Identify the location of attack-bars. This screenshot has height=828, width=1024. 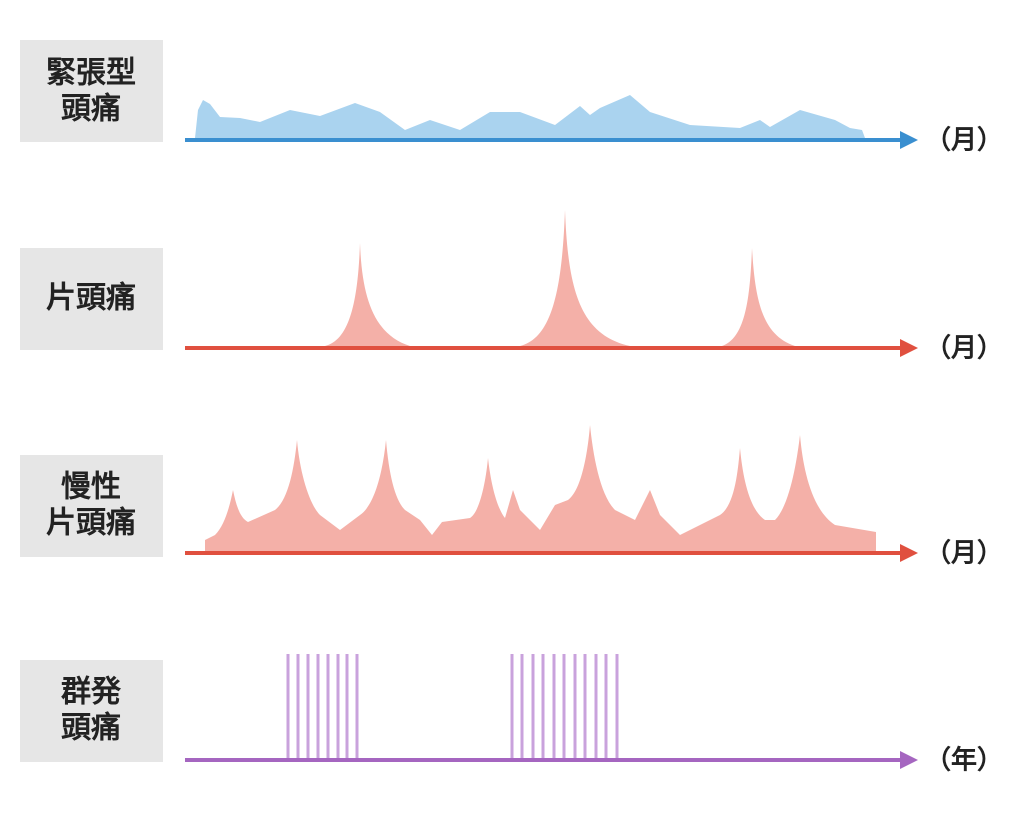
(452, 706).